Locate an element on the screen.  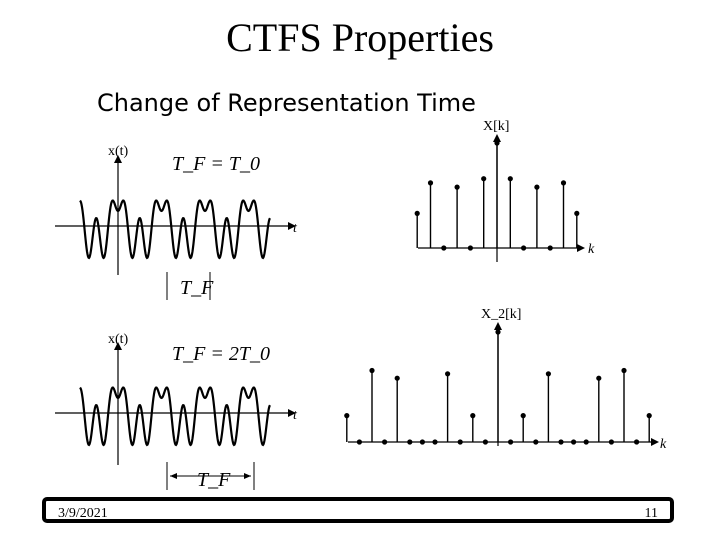
spectrum-plot-bottom: X_2[k] k is located at coordinates (505, 379).